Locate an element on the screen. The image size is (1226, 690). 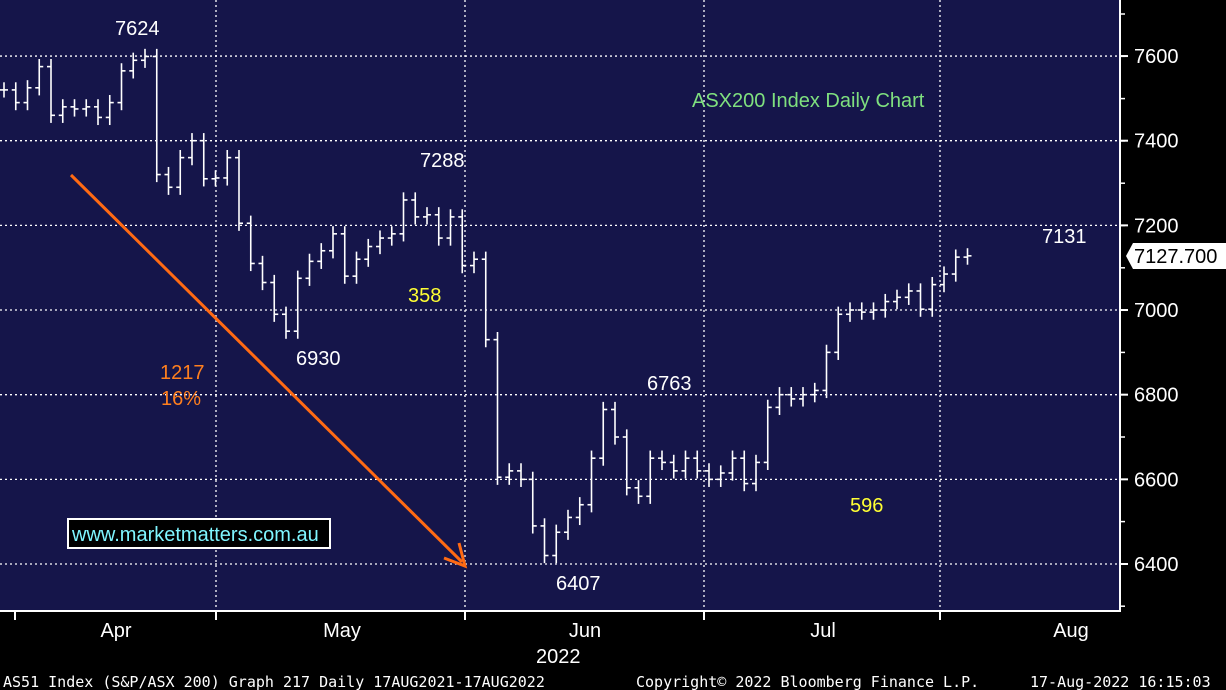
decline-percent-label: 16% is located at coordinates (181, 399).